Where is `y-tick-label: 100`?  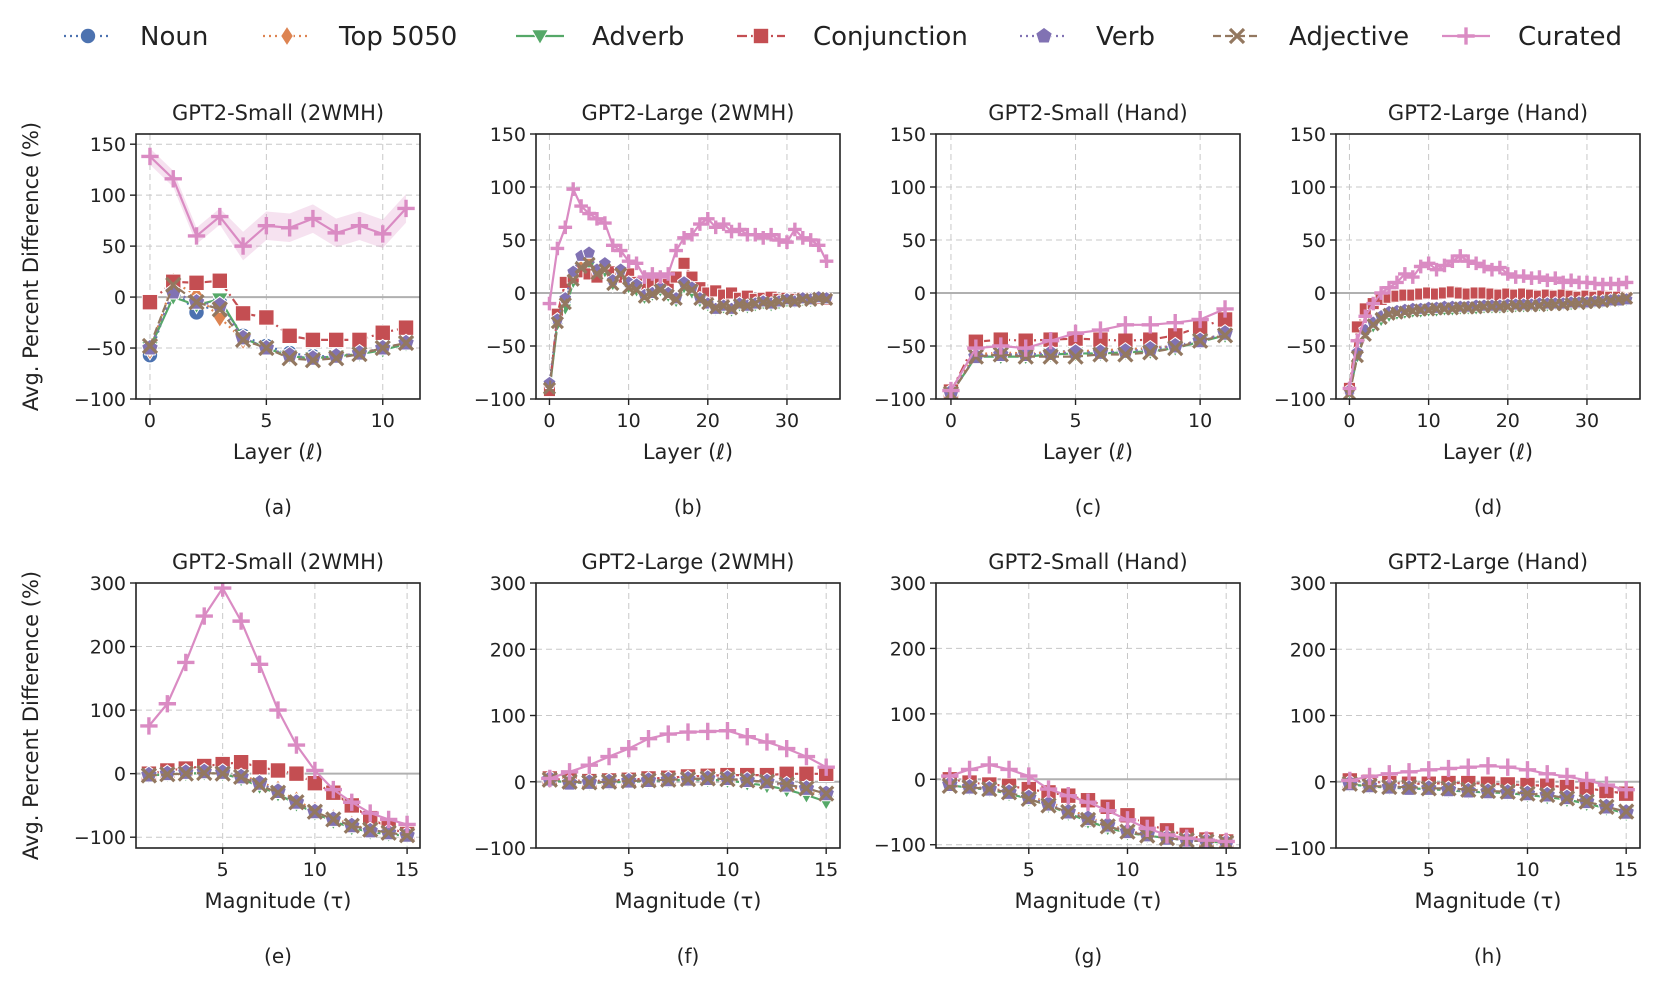 y-tick-label: 100 is located at coordinates (908, 188).